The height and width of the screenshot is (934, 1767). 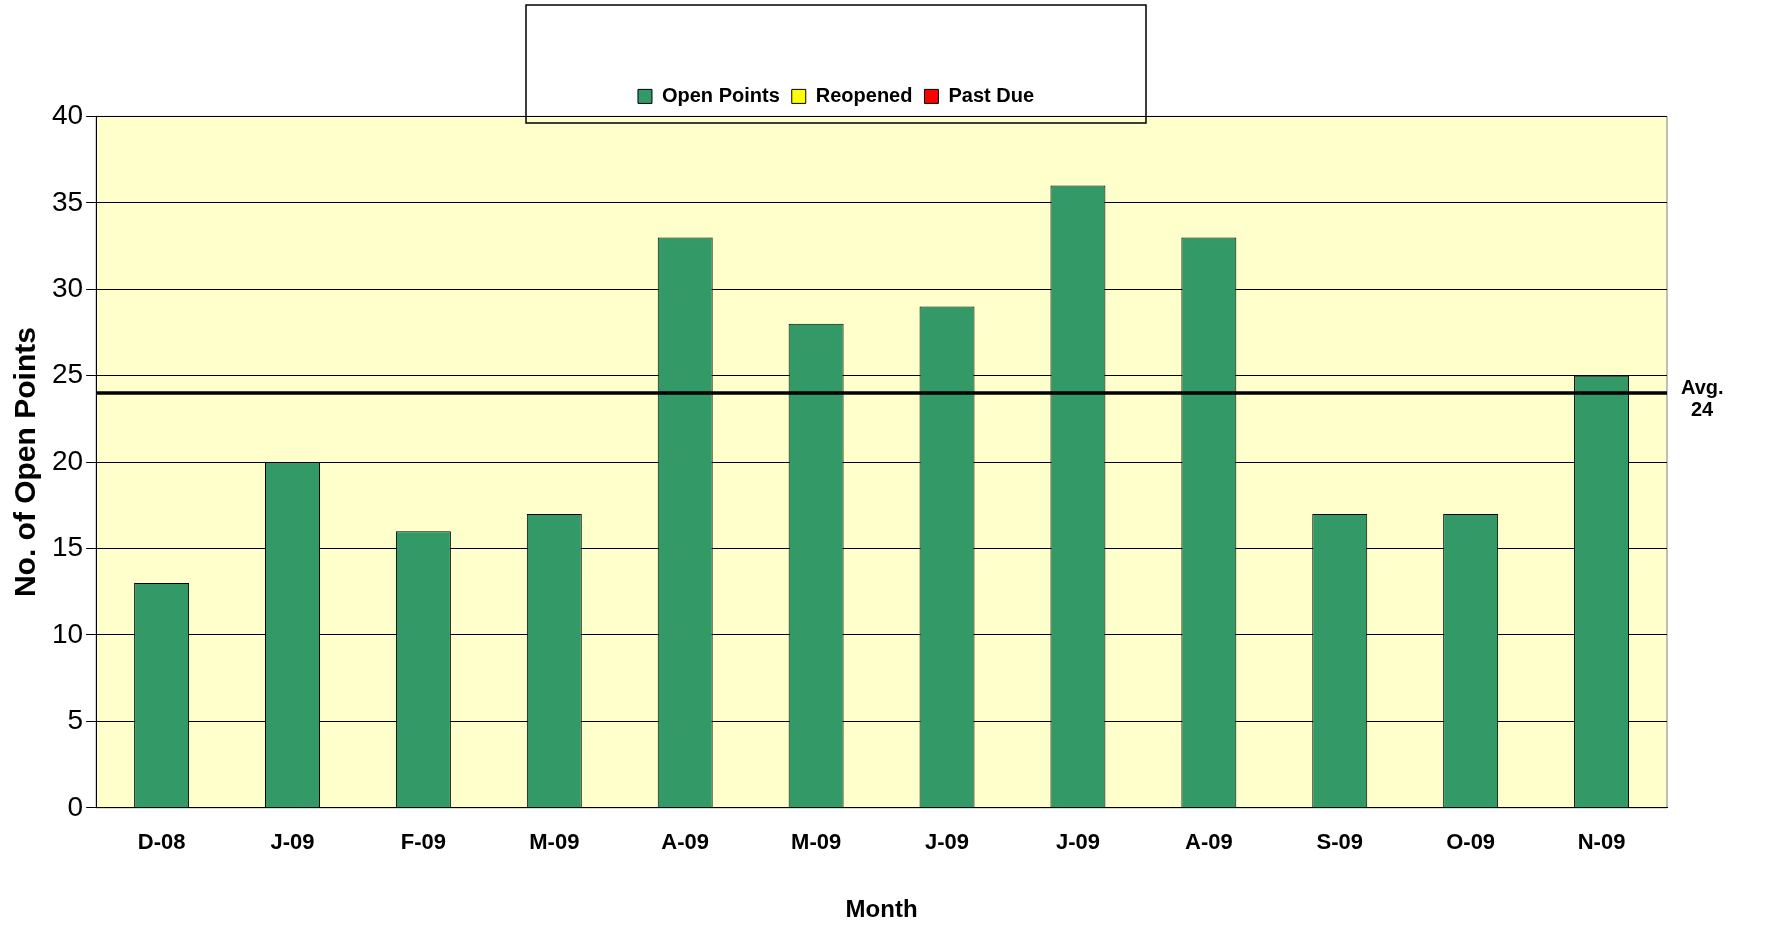 I want to click on x-axis-title: Month, so click(x=881, y=909).